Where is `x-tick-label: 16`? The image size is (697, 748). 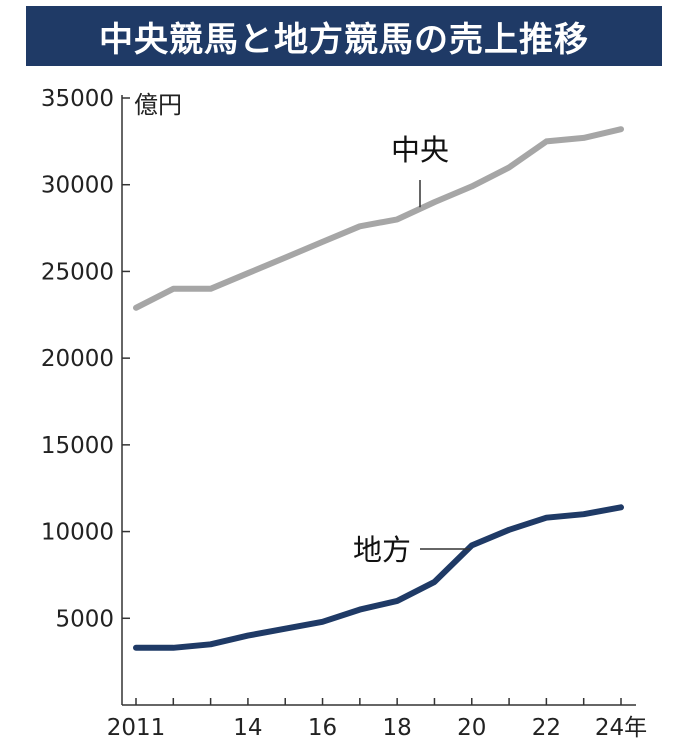 x-tick-label: 16 is located at coordinates (322, 728).